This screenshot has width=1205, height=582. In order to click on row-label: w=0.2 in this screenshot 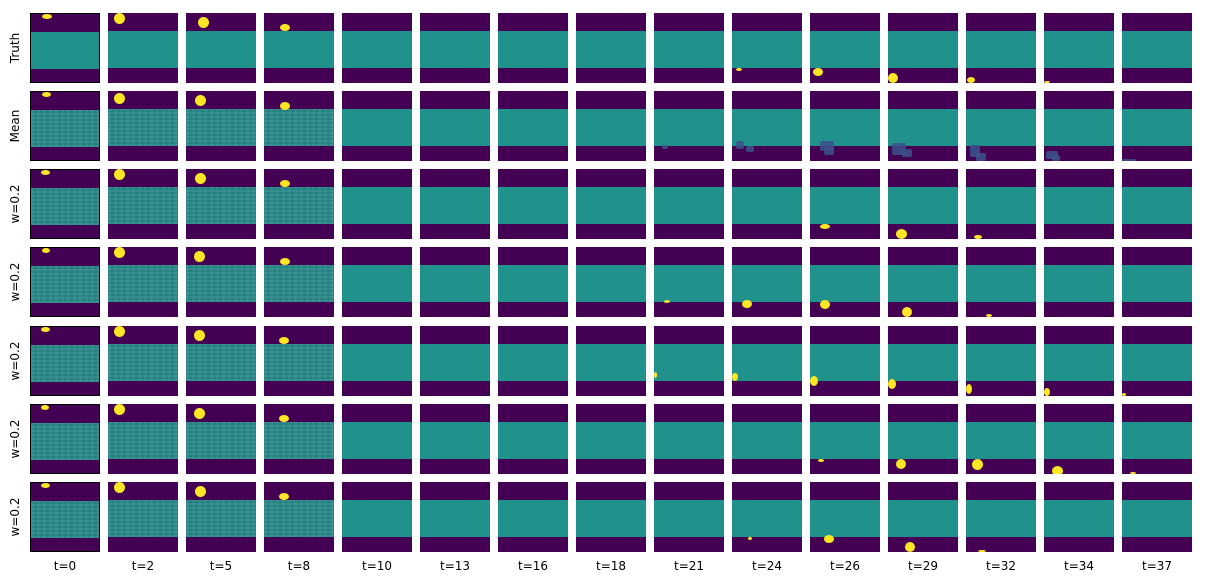, I will do `click(15, 439)`.